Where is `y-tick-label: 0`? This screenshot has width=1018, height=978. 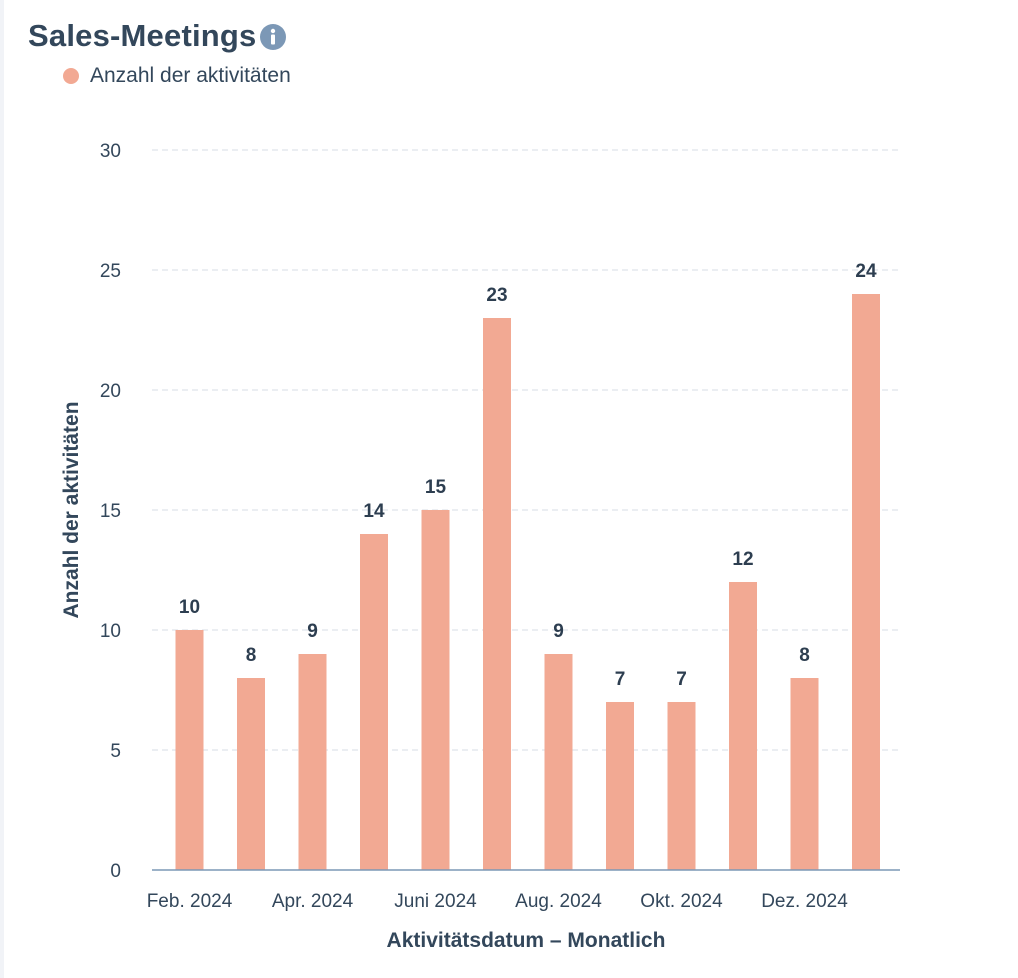 y-tick-label: 0 is located at coordinates (115, 871).